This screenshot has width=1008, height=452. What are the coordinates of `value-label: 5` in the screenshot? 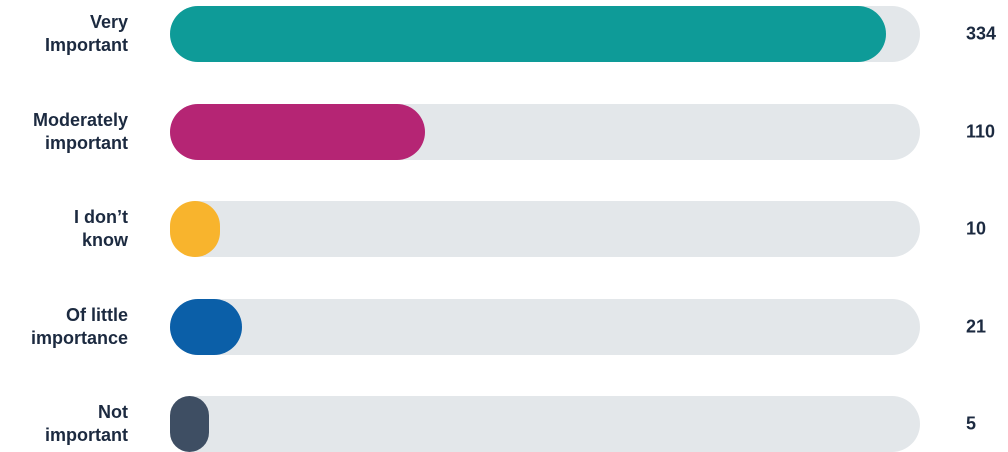 It's located at (971, 423).